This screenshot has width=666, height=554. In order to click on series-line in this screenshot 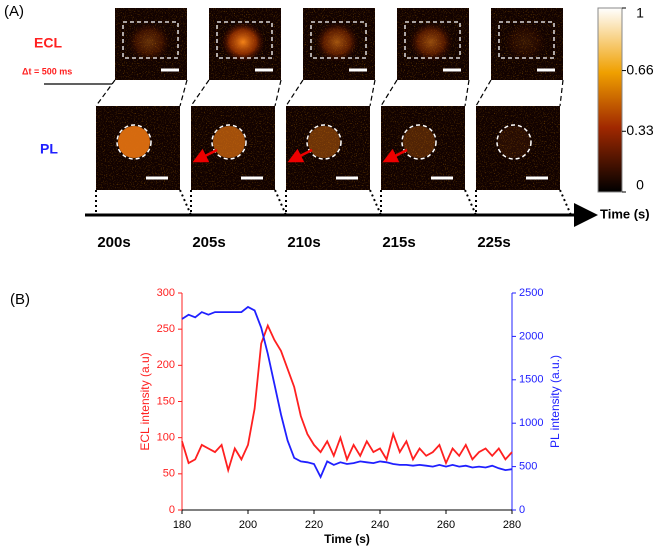, I will do `click(347, 398)`.